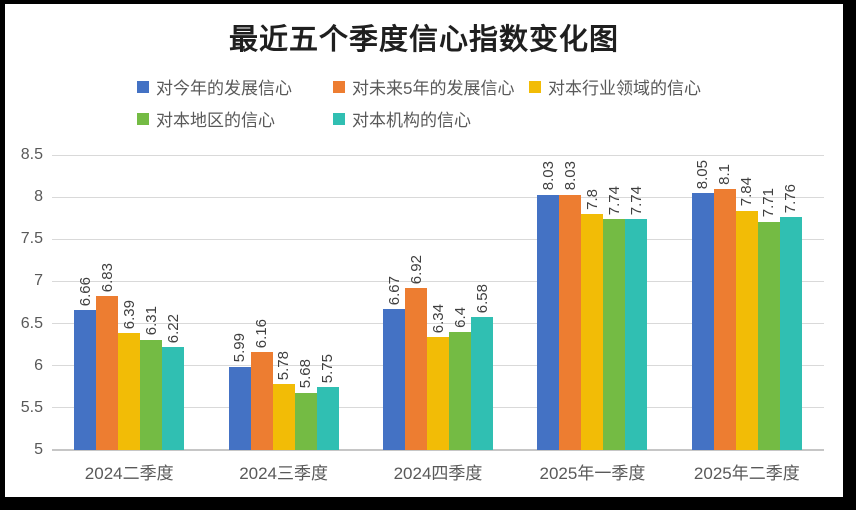 This screenshot has height=510, width=856. What do you see at coordinates (746, 330) in the screenshot?
I see `bar-series2-cat4` at bounding box center [746, 330].